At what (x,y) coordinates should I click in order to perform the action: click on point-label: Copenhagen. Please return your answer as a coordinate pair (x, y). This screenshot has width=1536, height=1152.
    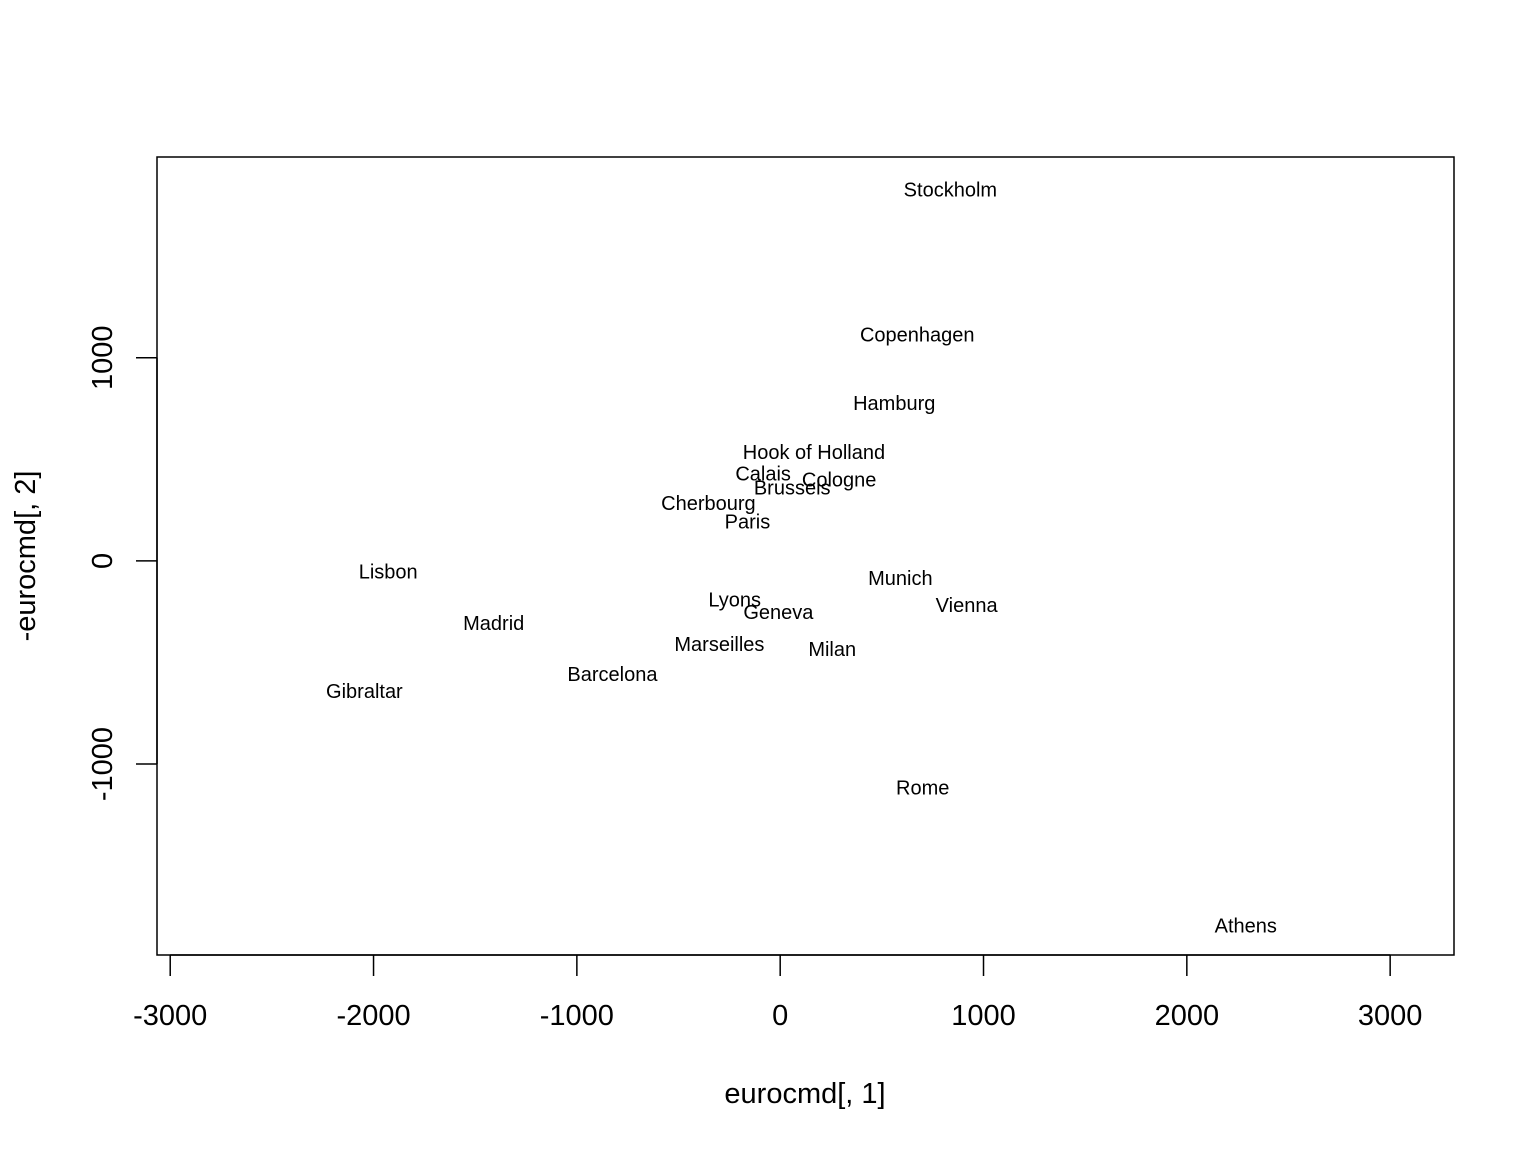
    Looking at the image, I should click on (917, 335).